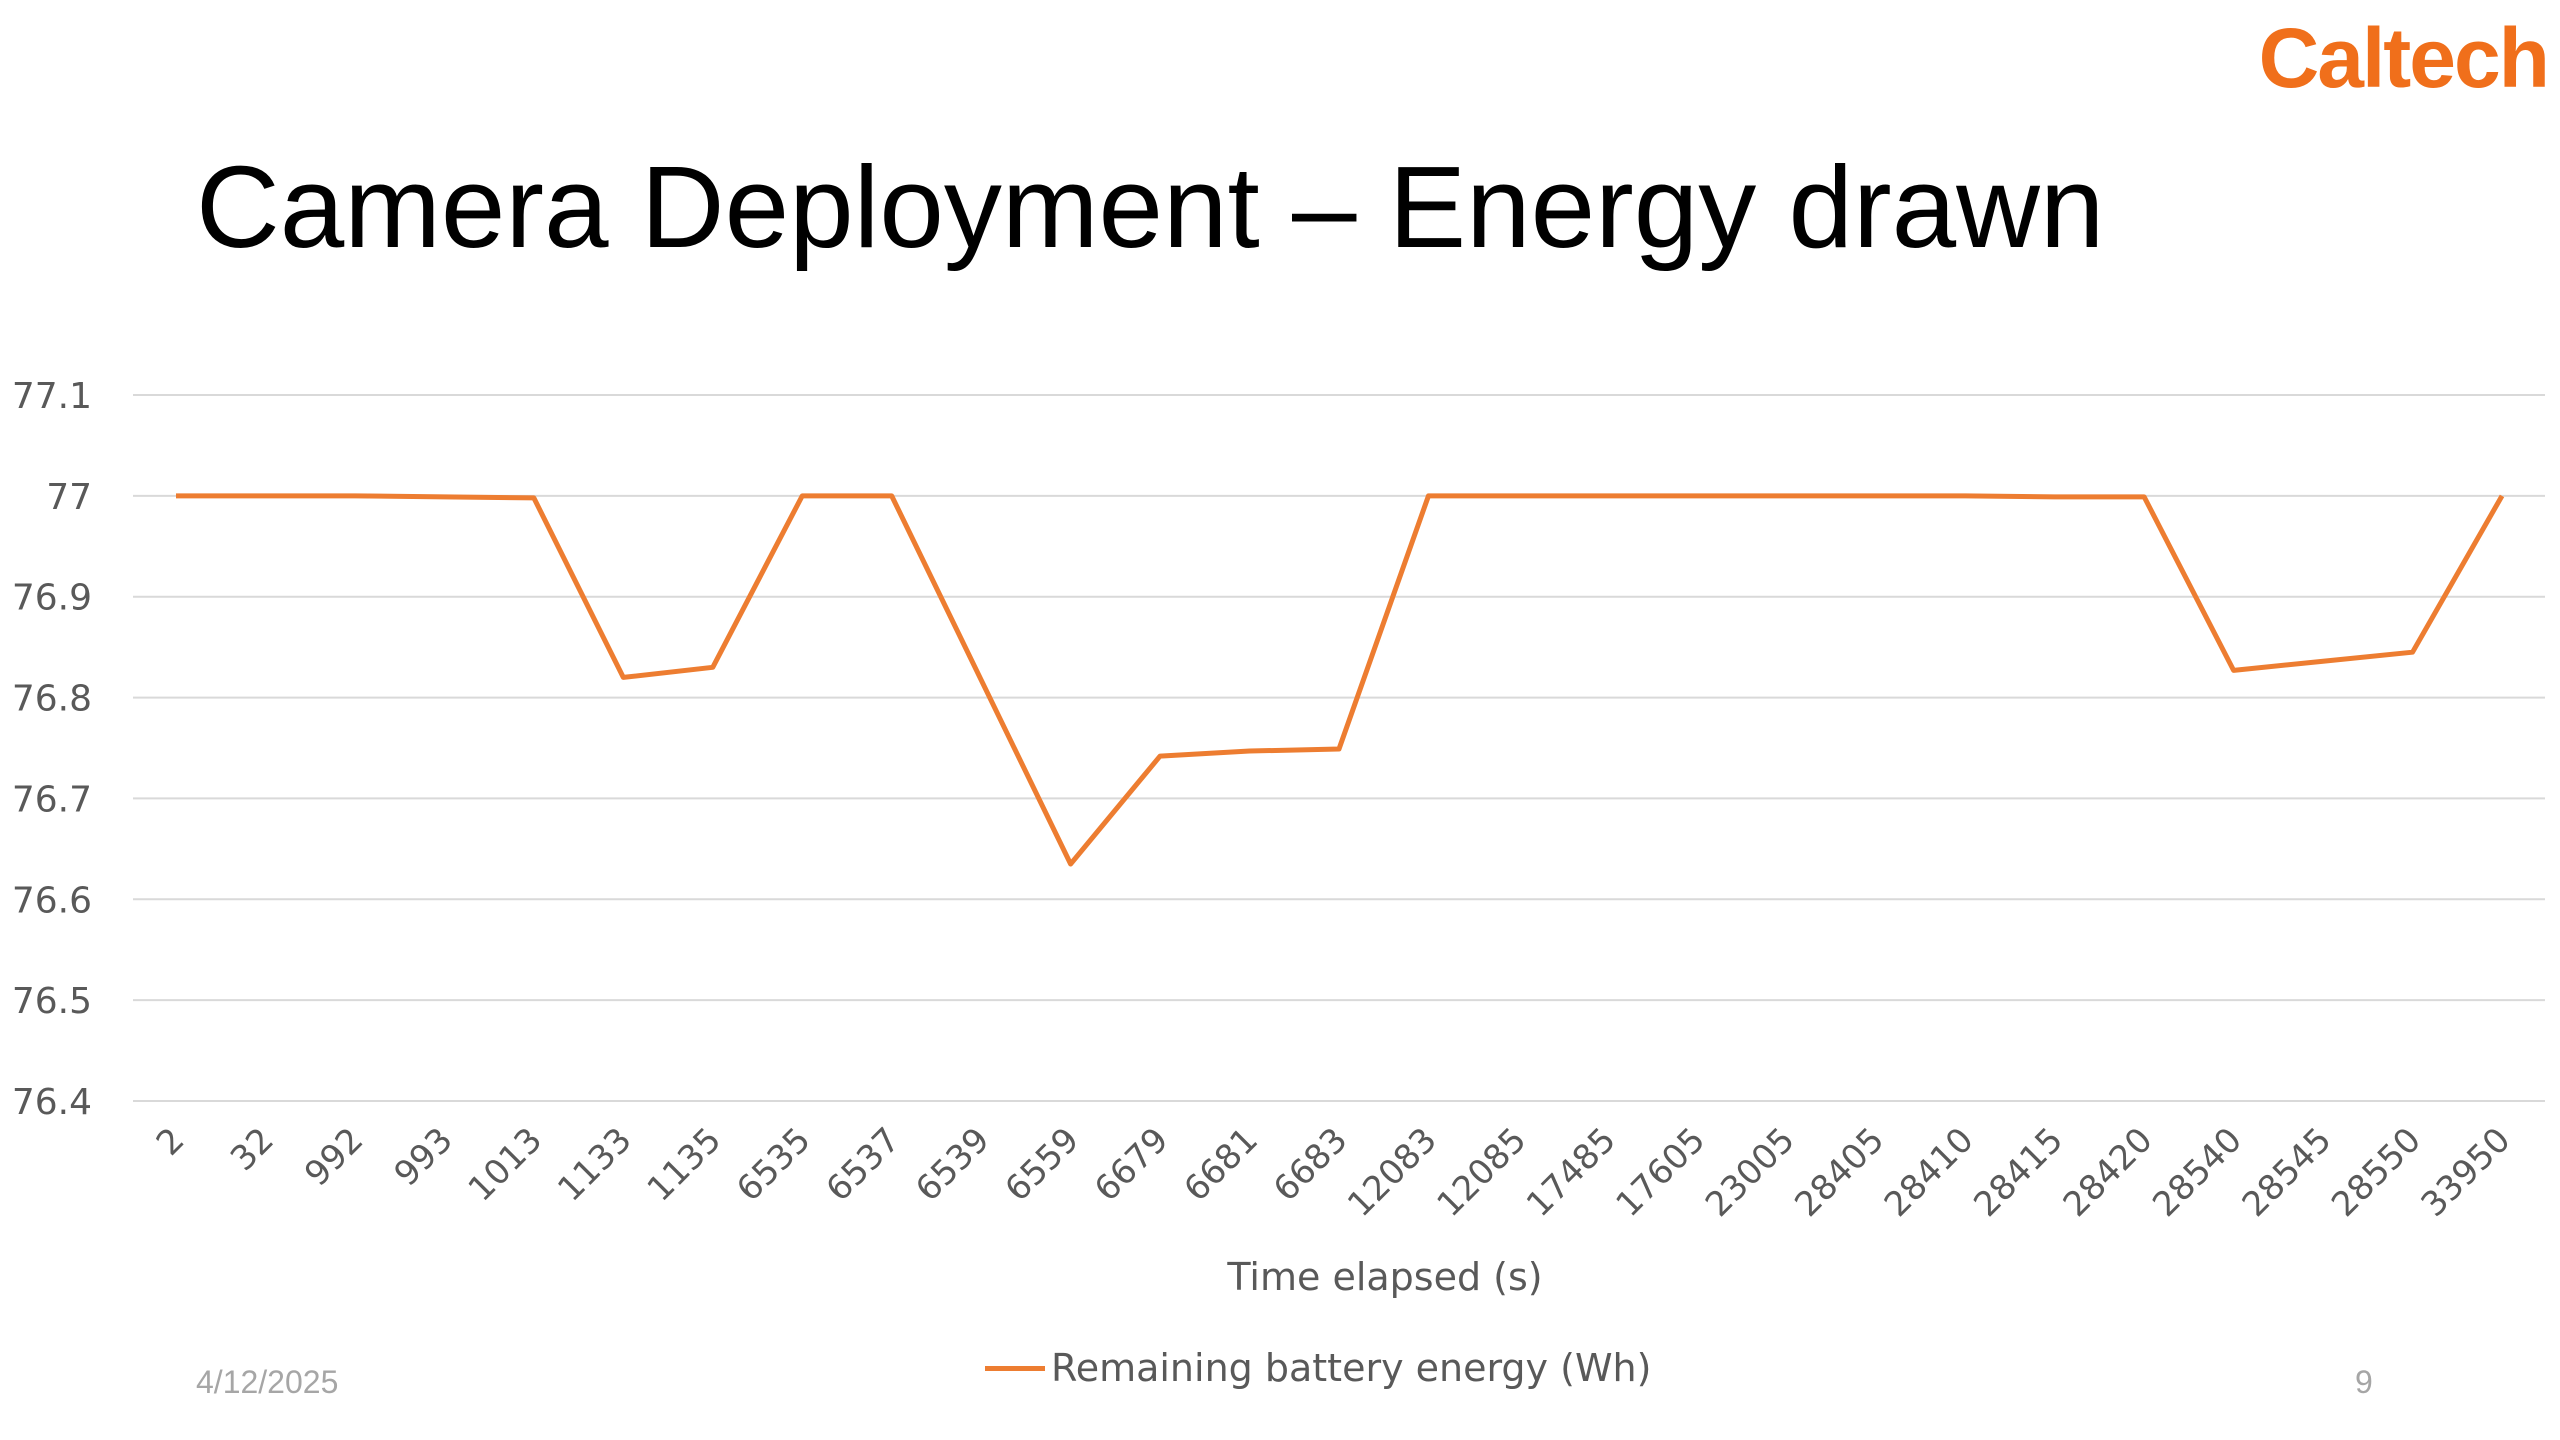 This screenshot has width=2560, height=1440. I want to click on legend: Remaining battery energy (Wh), so click(1318, 1368).